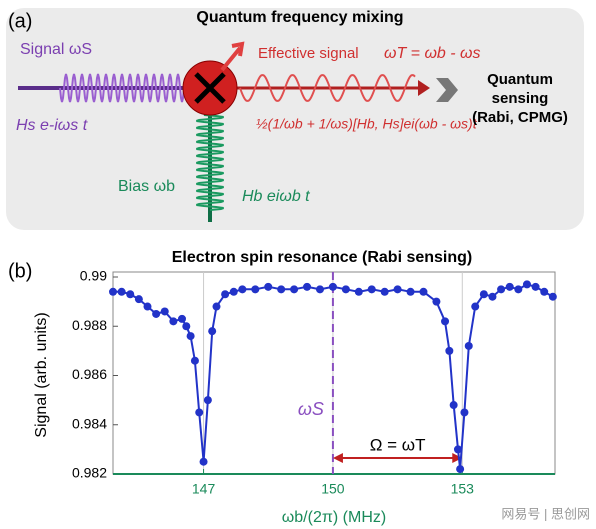  What do you see at coordinates (333, 489) in the screenshot?
I see `x-tick-label: 150` at bounding box center [333, 489].